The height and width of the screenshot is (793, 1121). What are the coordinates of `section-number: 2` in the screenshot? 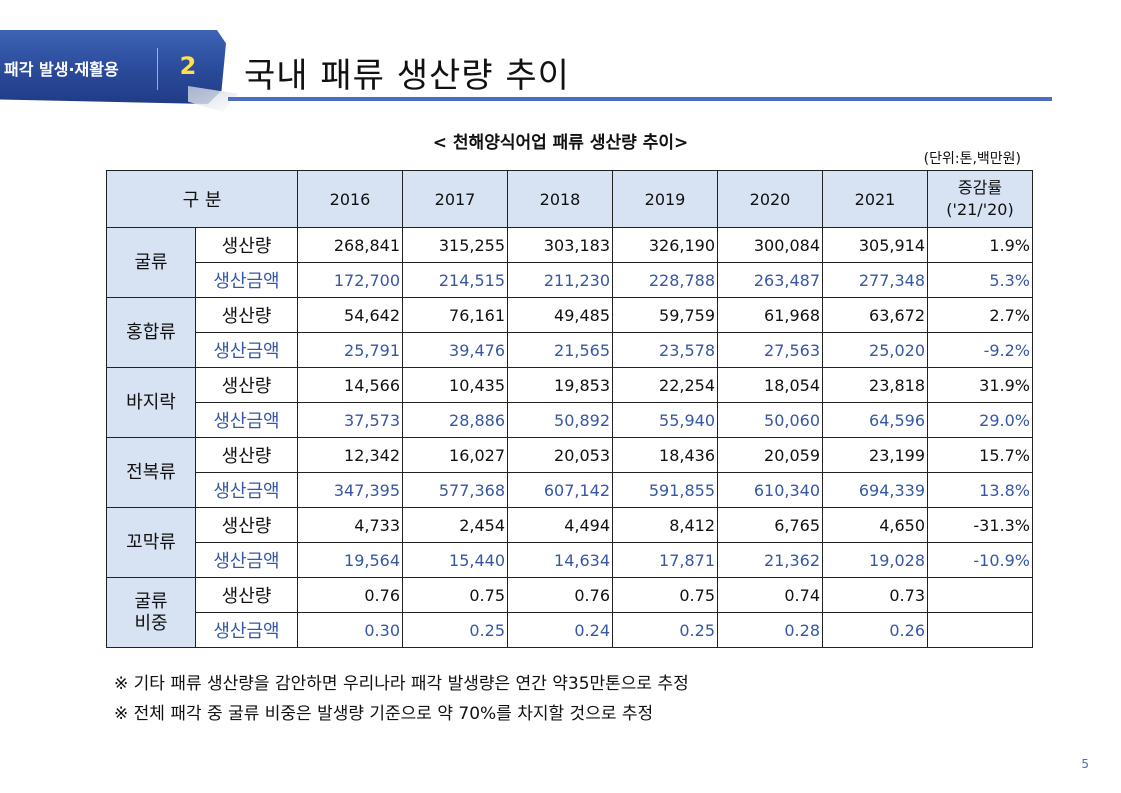 It's located at (188, 66).